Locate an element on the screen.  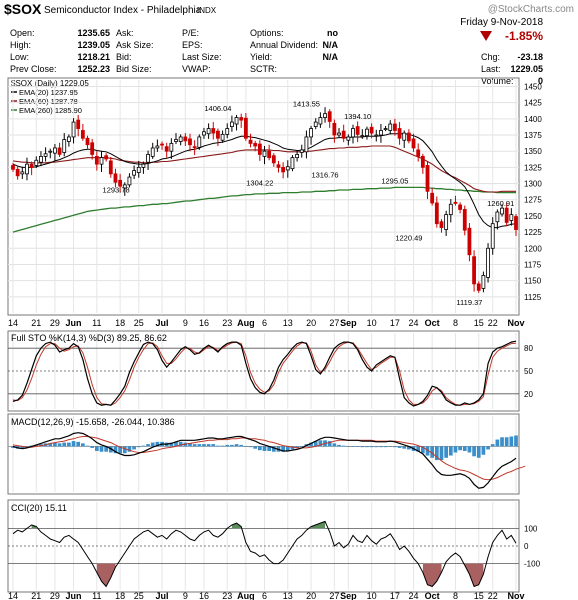
cci-line is located at coordinates (264, 554).